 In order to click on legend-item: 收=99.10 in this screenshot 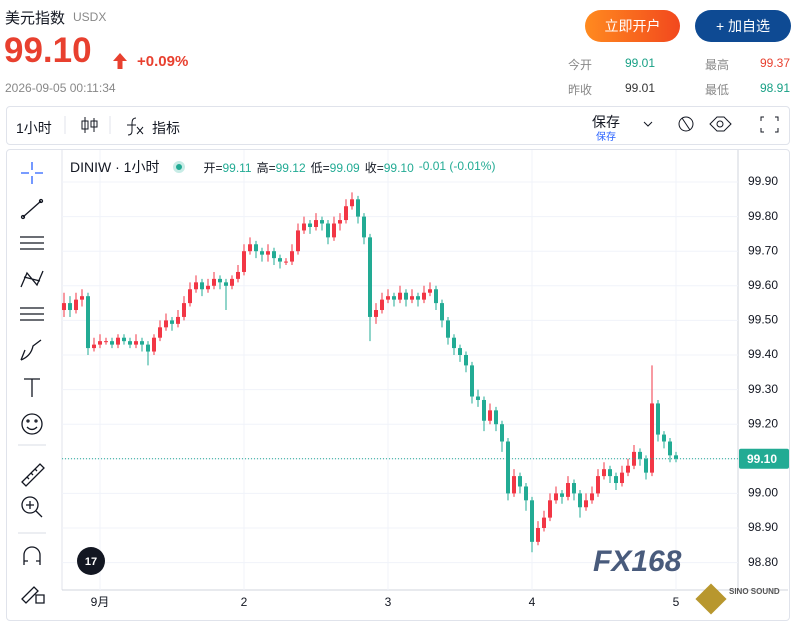, I will do `click(389, 167)`.